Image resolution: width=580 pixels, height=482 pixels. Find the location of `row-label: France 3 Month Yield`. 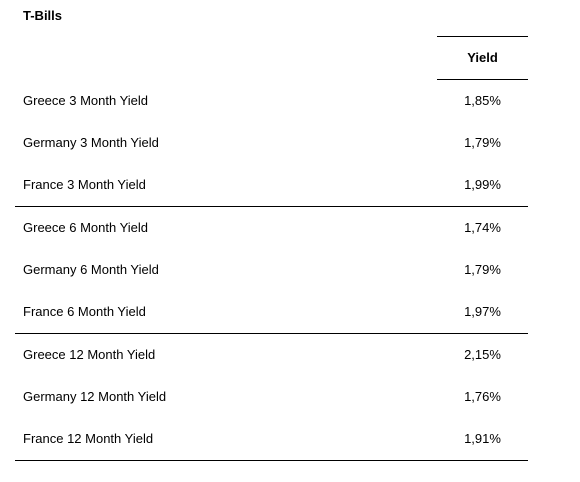

row-label: France 3 Month Yield is located at coordinates (84, 184).